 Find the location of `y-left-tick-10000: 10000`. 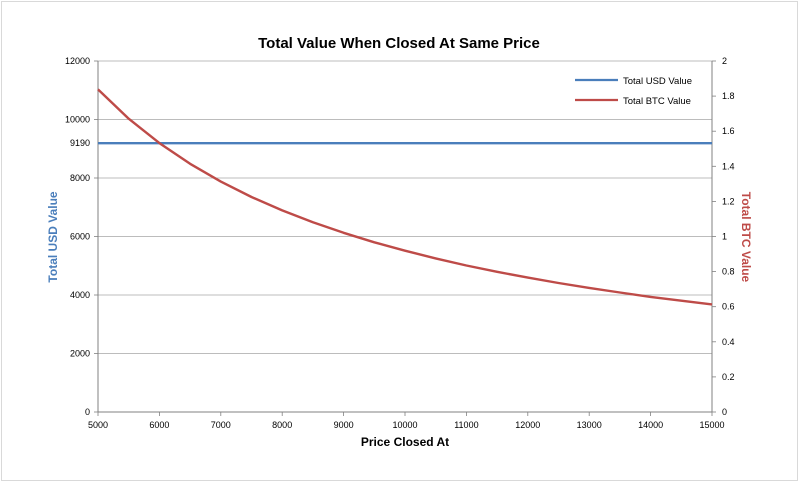

y-left-tick-10000: 10000 is located at coordinates (77, 120).